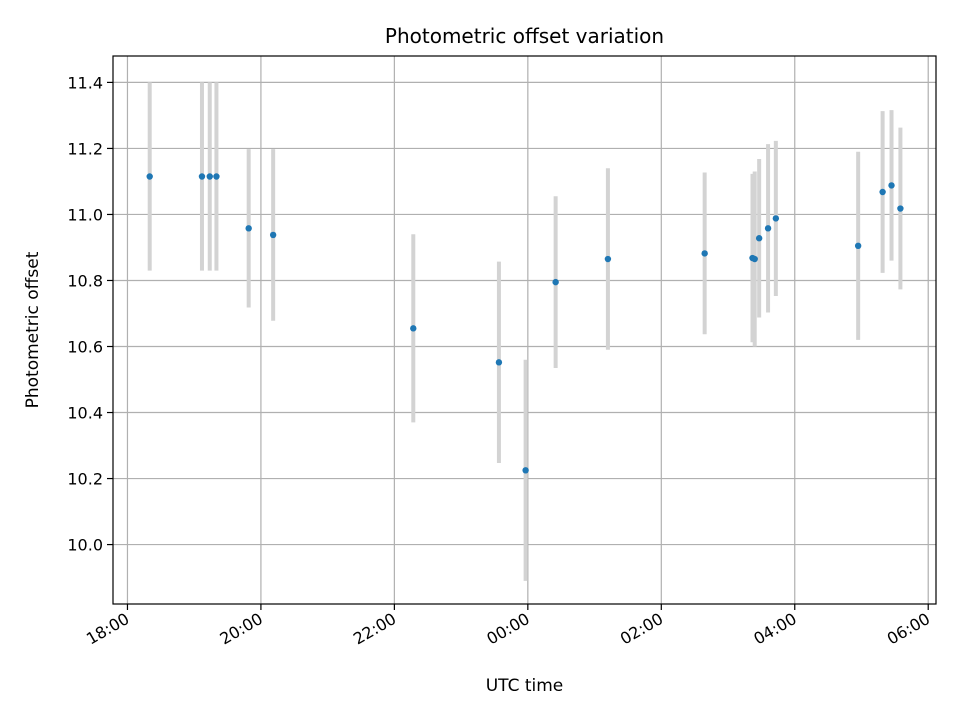 This screenshot has height=720, width=960. I want to click on y-tick-label: 10.6, so click(85, 347).